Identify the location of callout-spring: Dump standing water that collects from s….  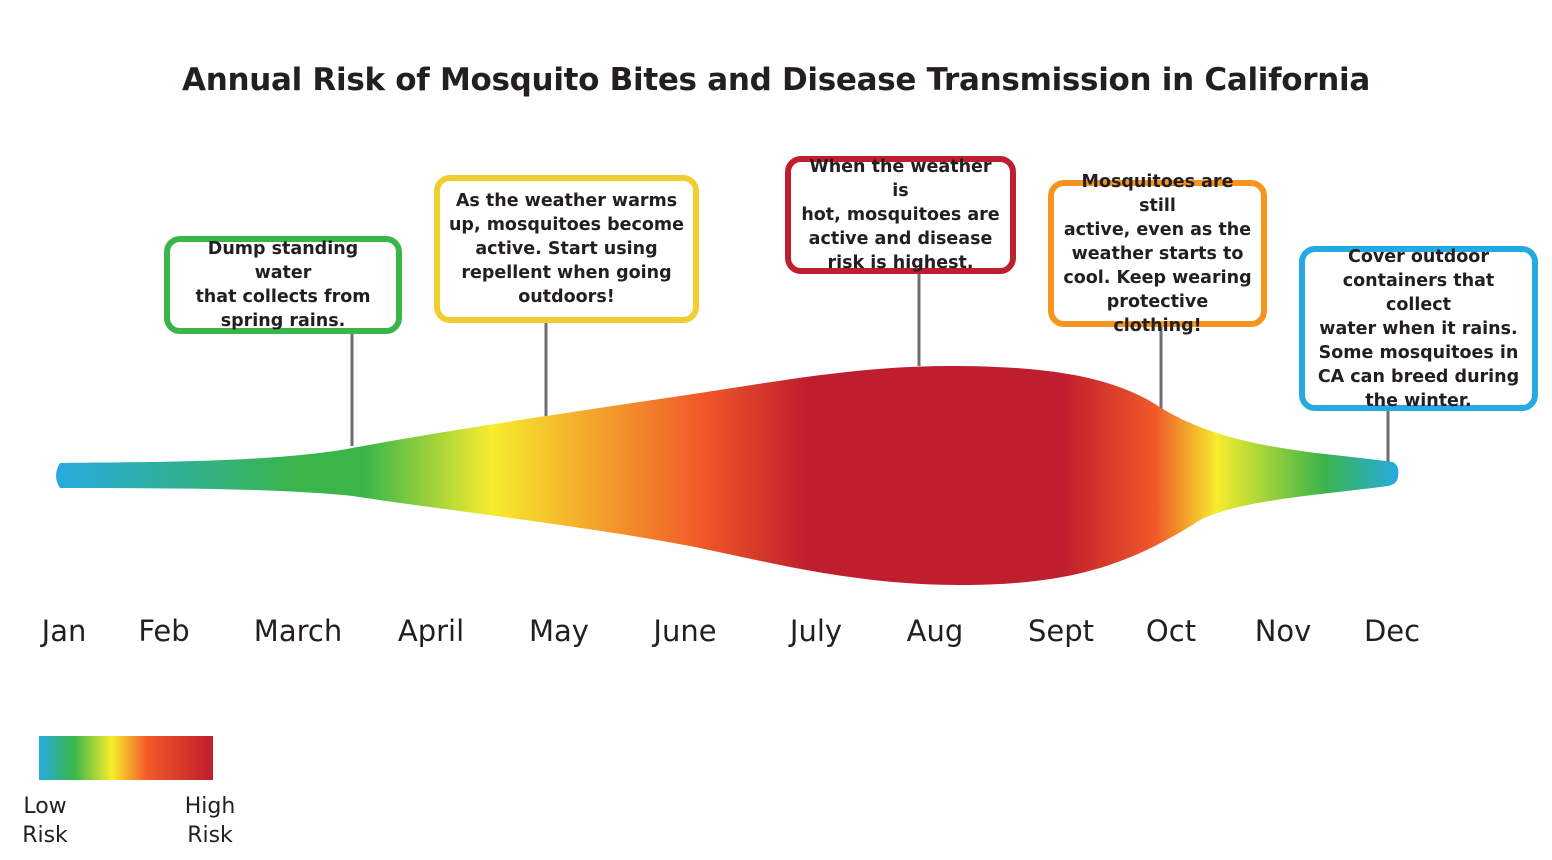
(283, 285).